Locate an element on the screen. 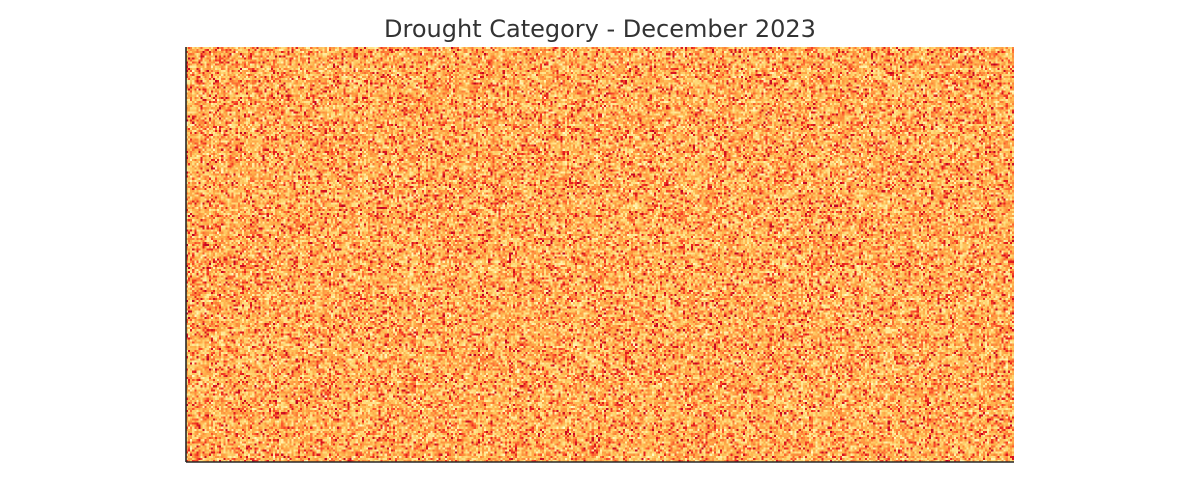 The image size is (1200, 480). chart-title: Drought Category - December 2023 is located at coordinates (600, 29).